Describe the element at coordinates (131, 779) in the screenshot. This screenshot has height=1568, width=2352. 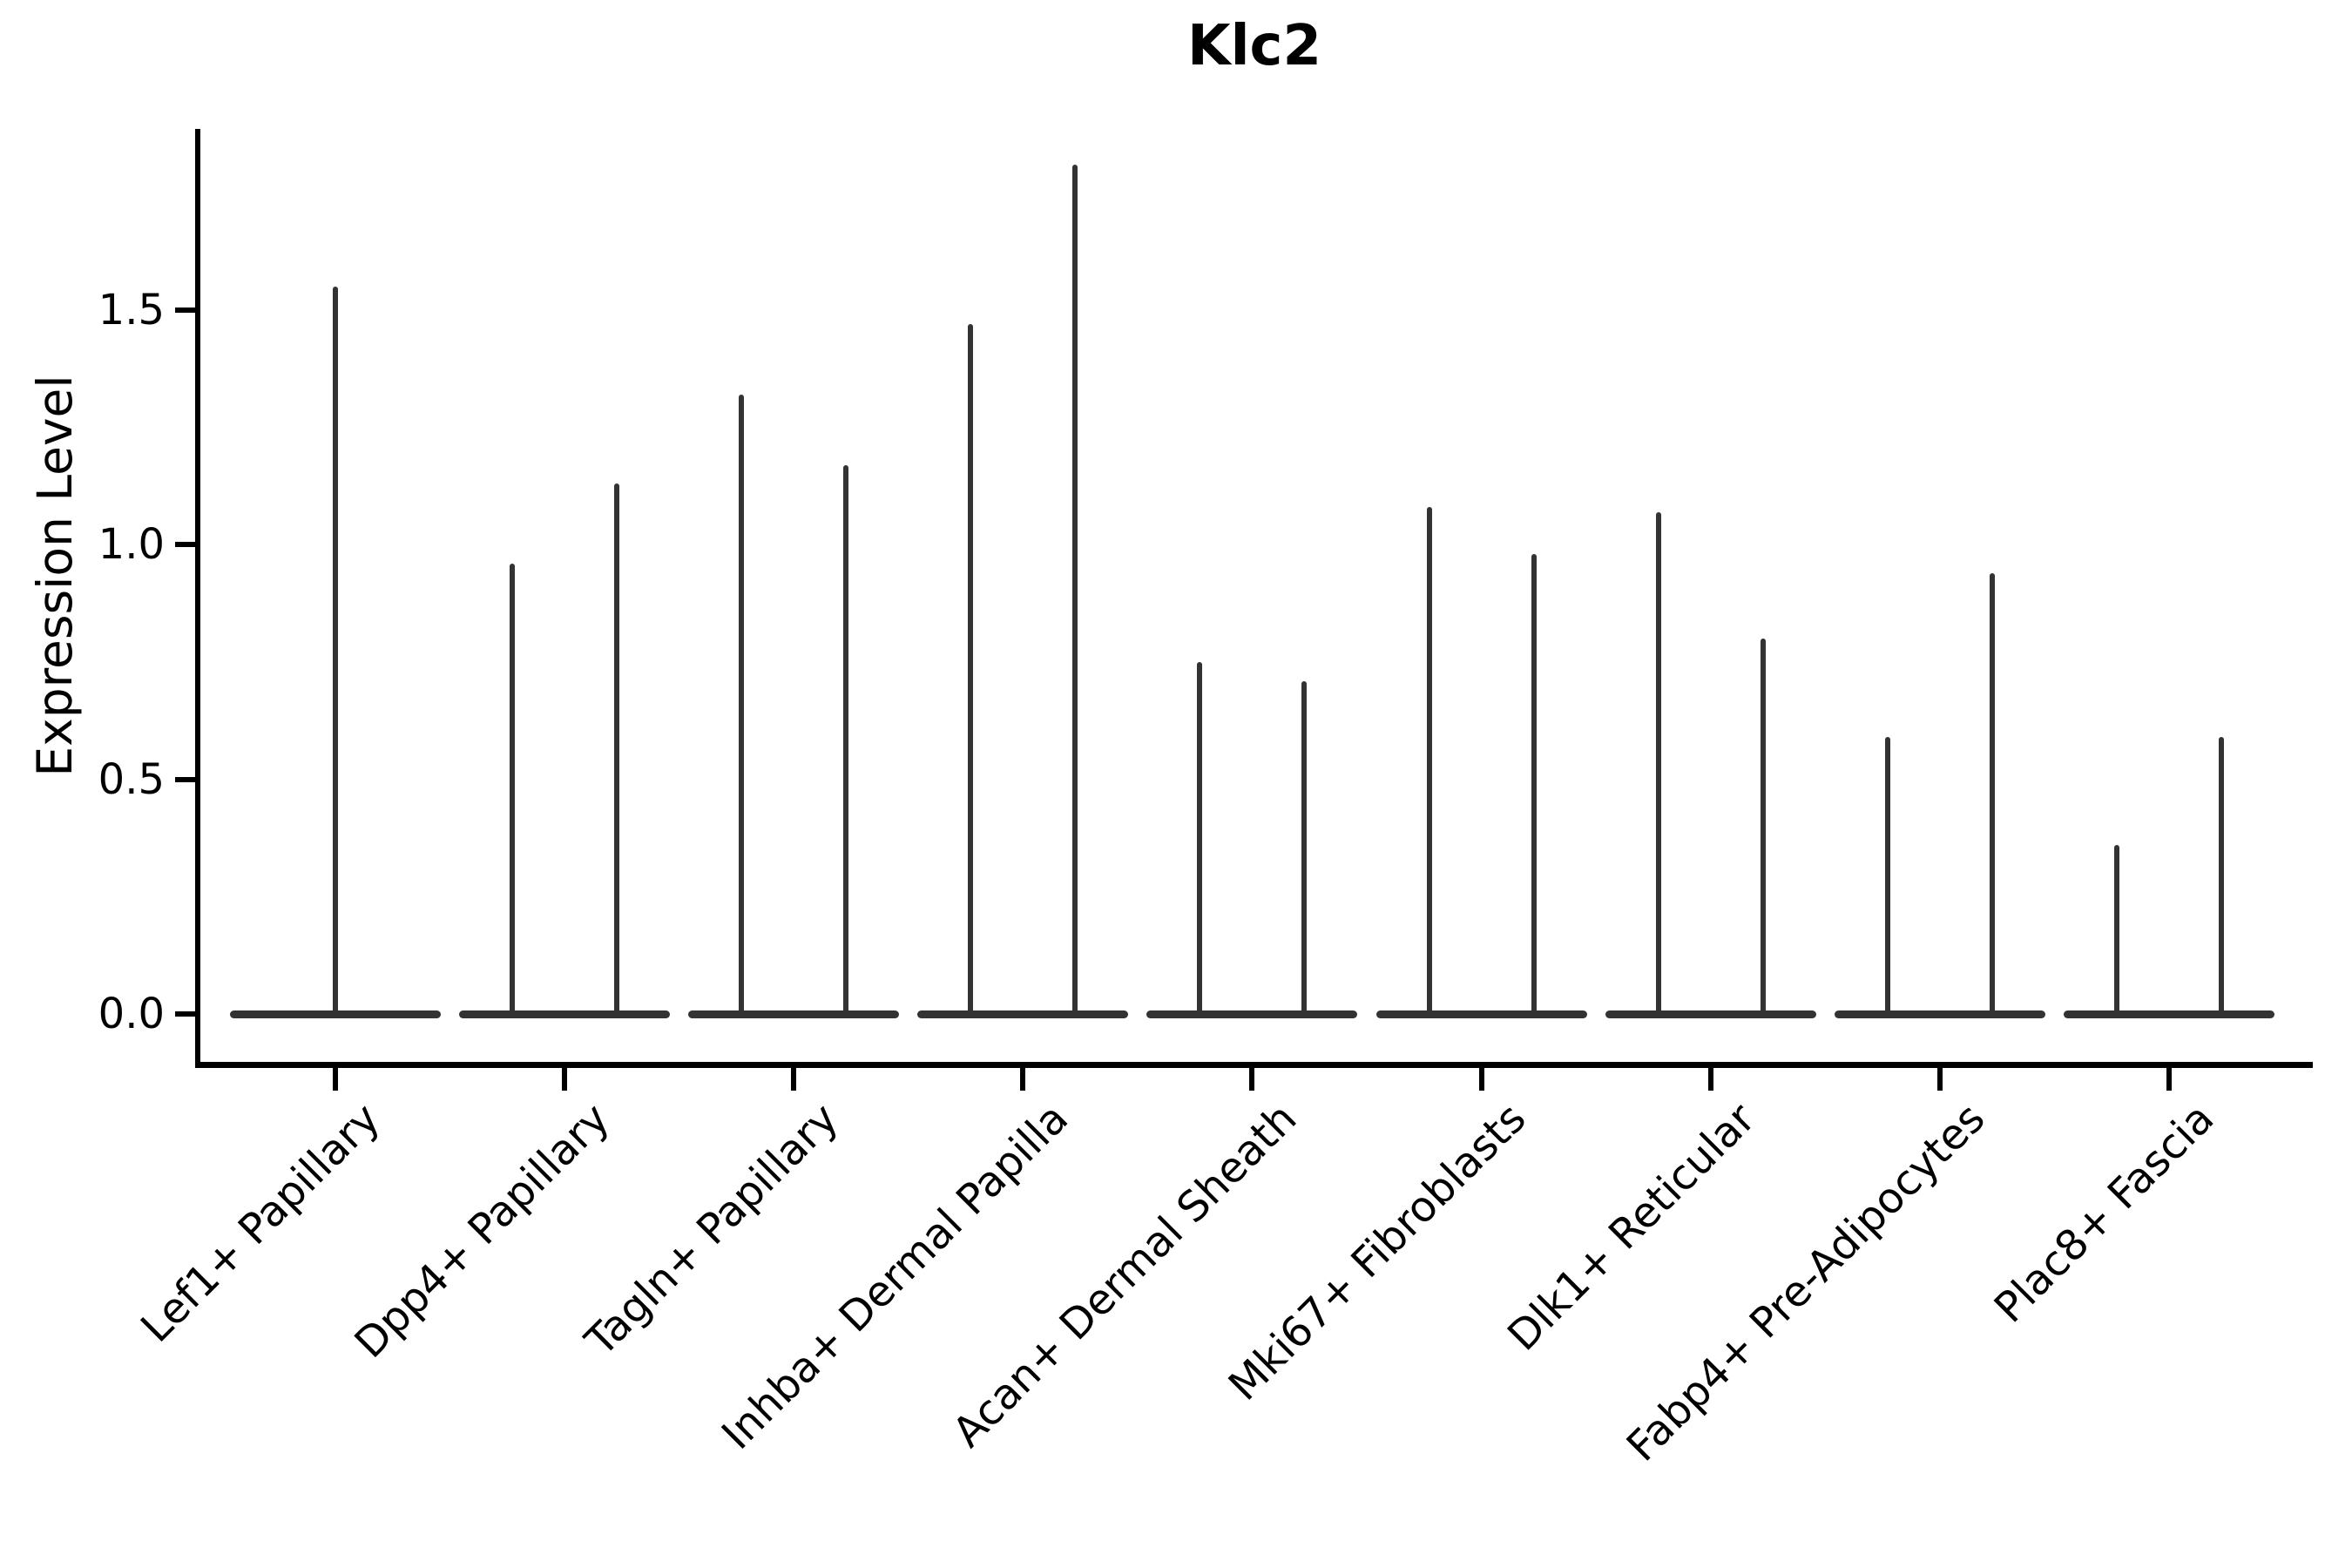
I see `y-tick-label: 0.5` at that location.